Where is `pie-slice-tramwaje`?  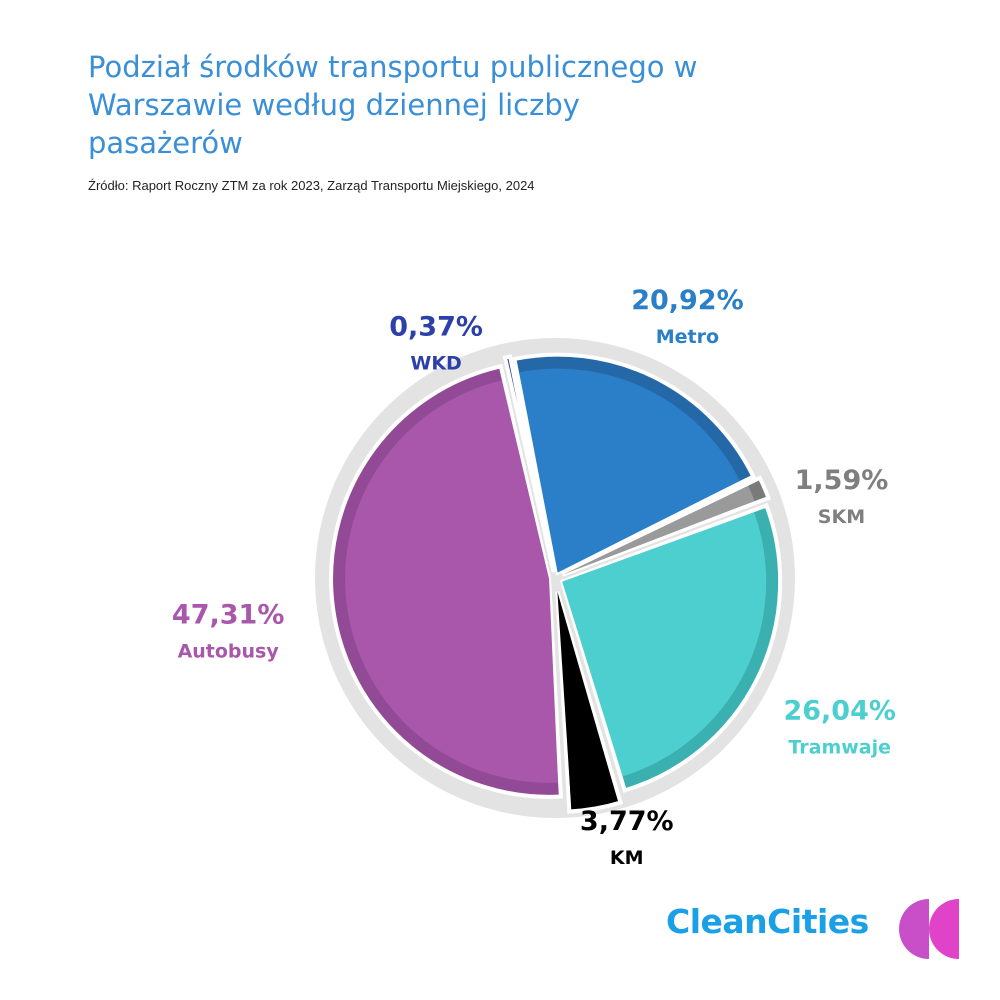 pie-slice-tramwaje is located at coordinates (664, 644).